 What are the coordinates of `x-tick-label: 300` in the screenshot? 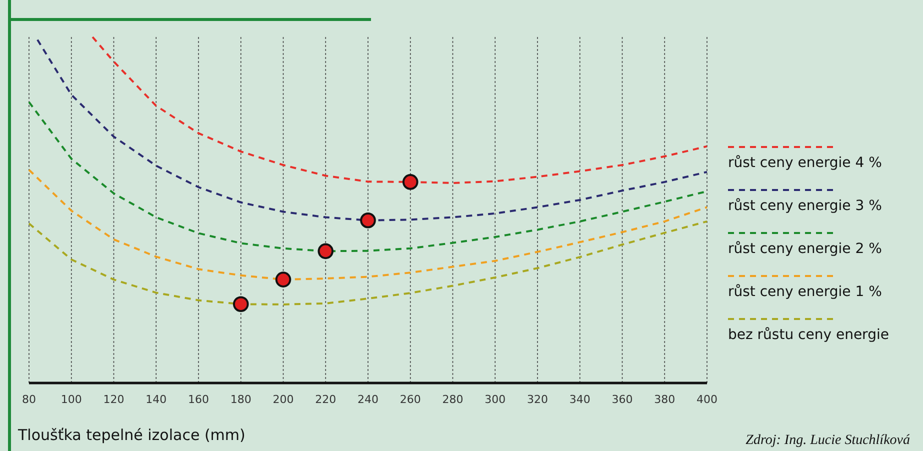 It's located at (495, 399).